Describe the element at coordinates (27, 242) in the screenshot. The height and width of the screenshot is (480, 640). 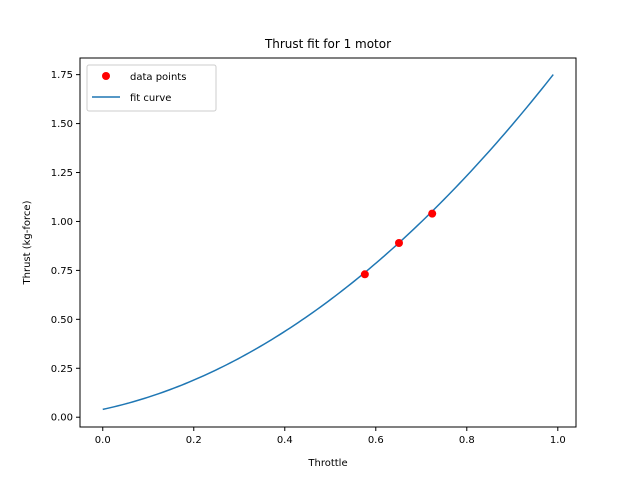
I see `y-axis-label: Thrust (kg-force)` at that location.